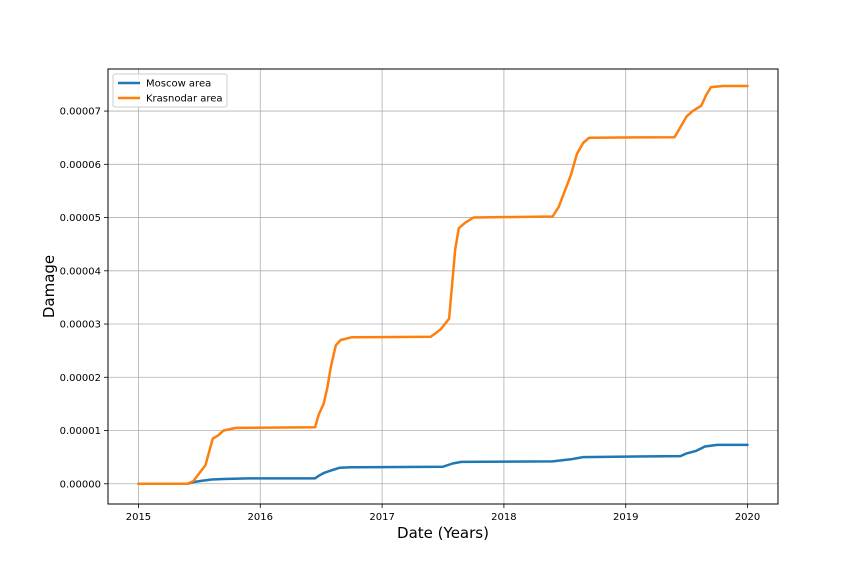 The width and height of the screenshot is (864, 576). Describe the element at coordinates (747, 517) in the screenshot. I see `x-tick-label: 2020` at that location.